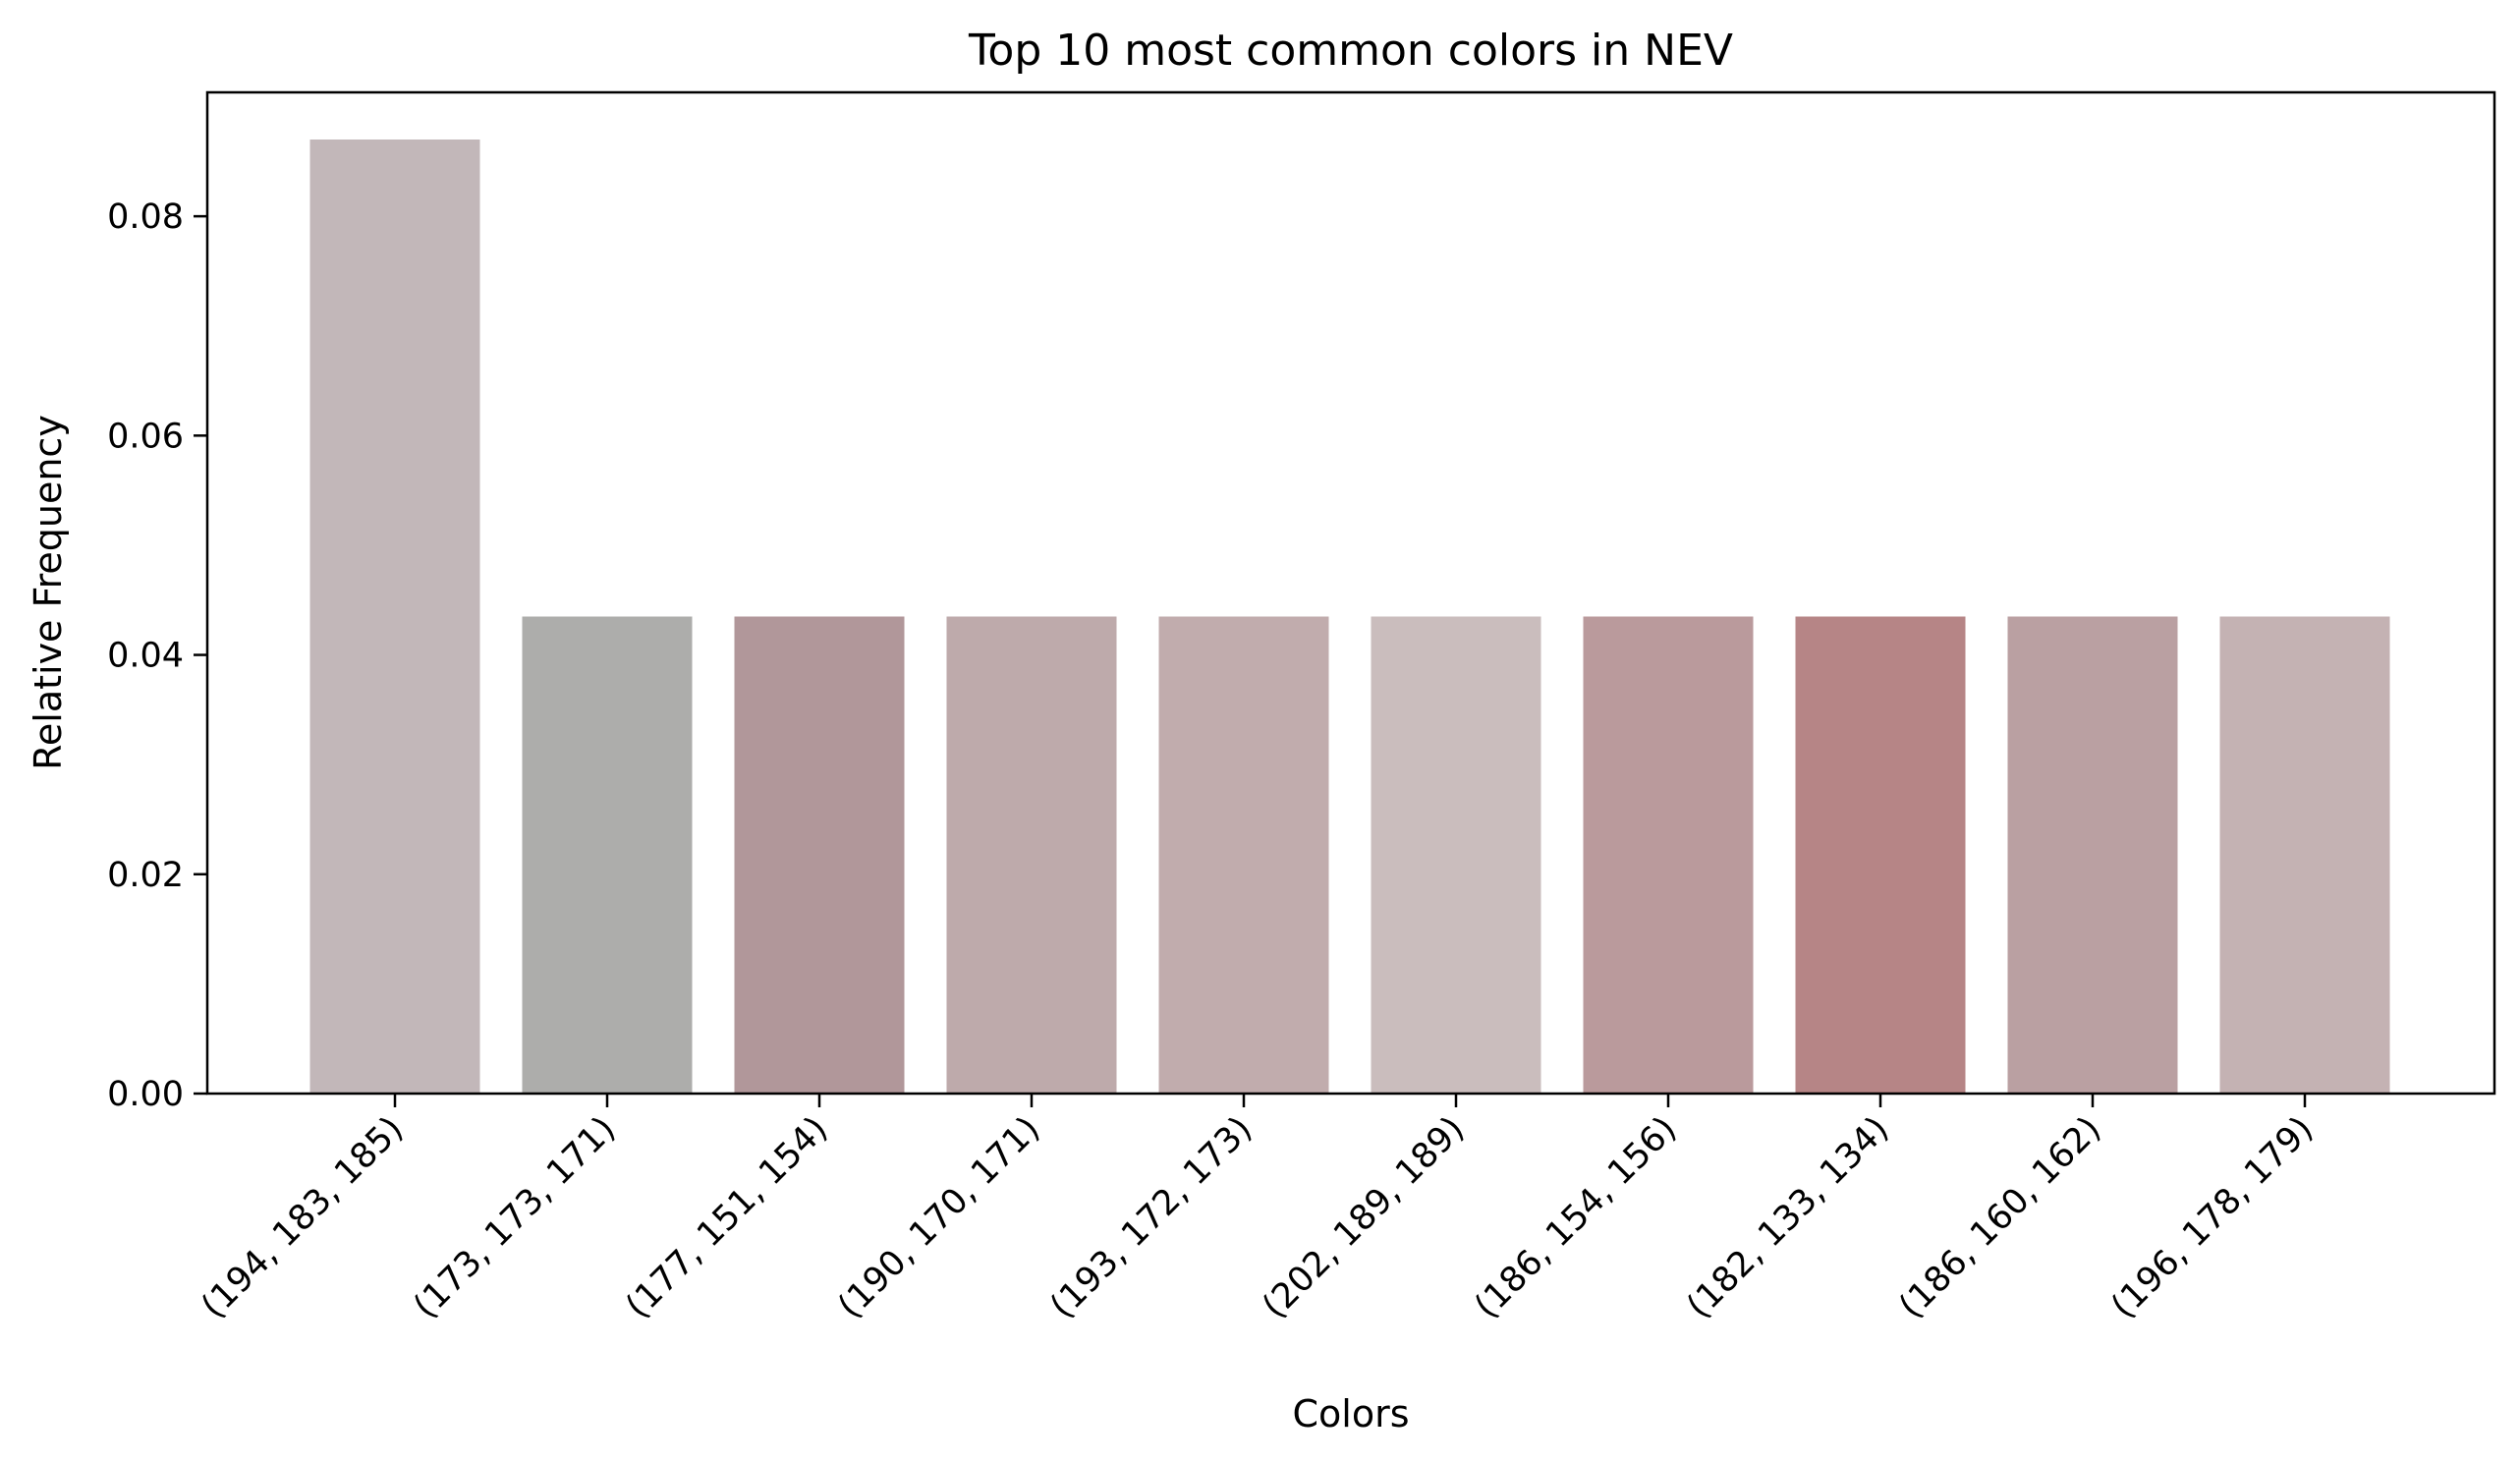 Image resolution: width=2520 pixels, height=1463 pixels. Describe the element at coordinates (1576, 1217) in the screenshot. I see `x-tick-label: (186, 154, 156)` at that location.